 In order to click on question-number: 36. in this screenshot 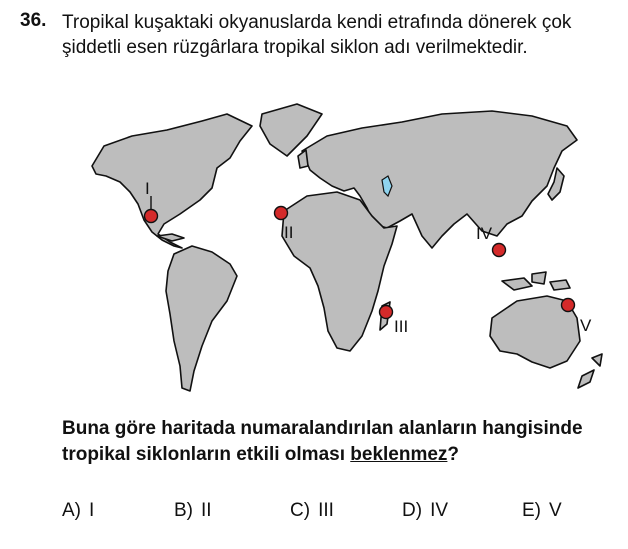, I will do `click(33, 20)`.